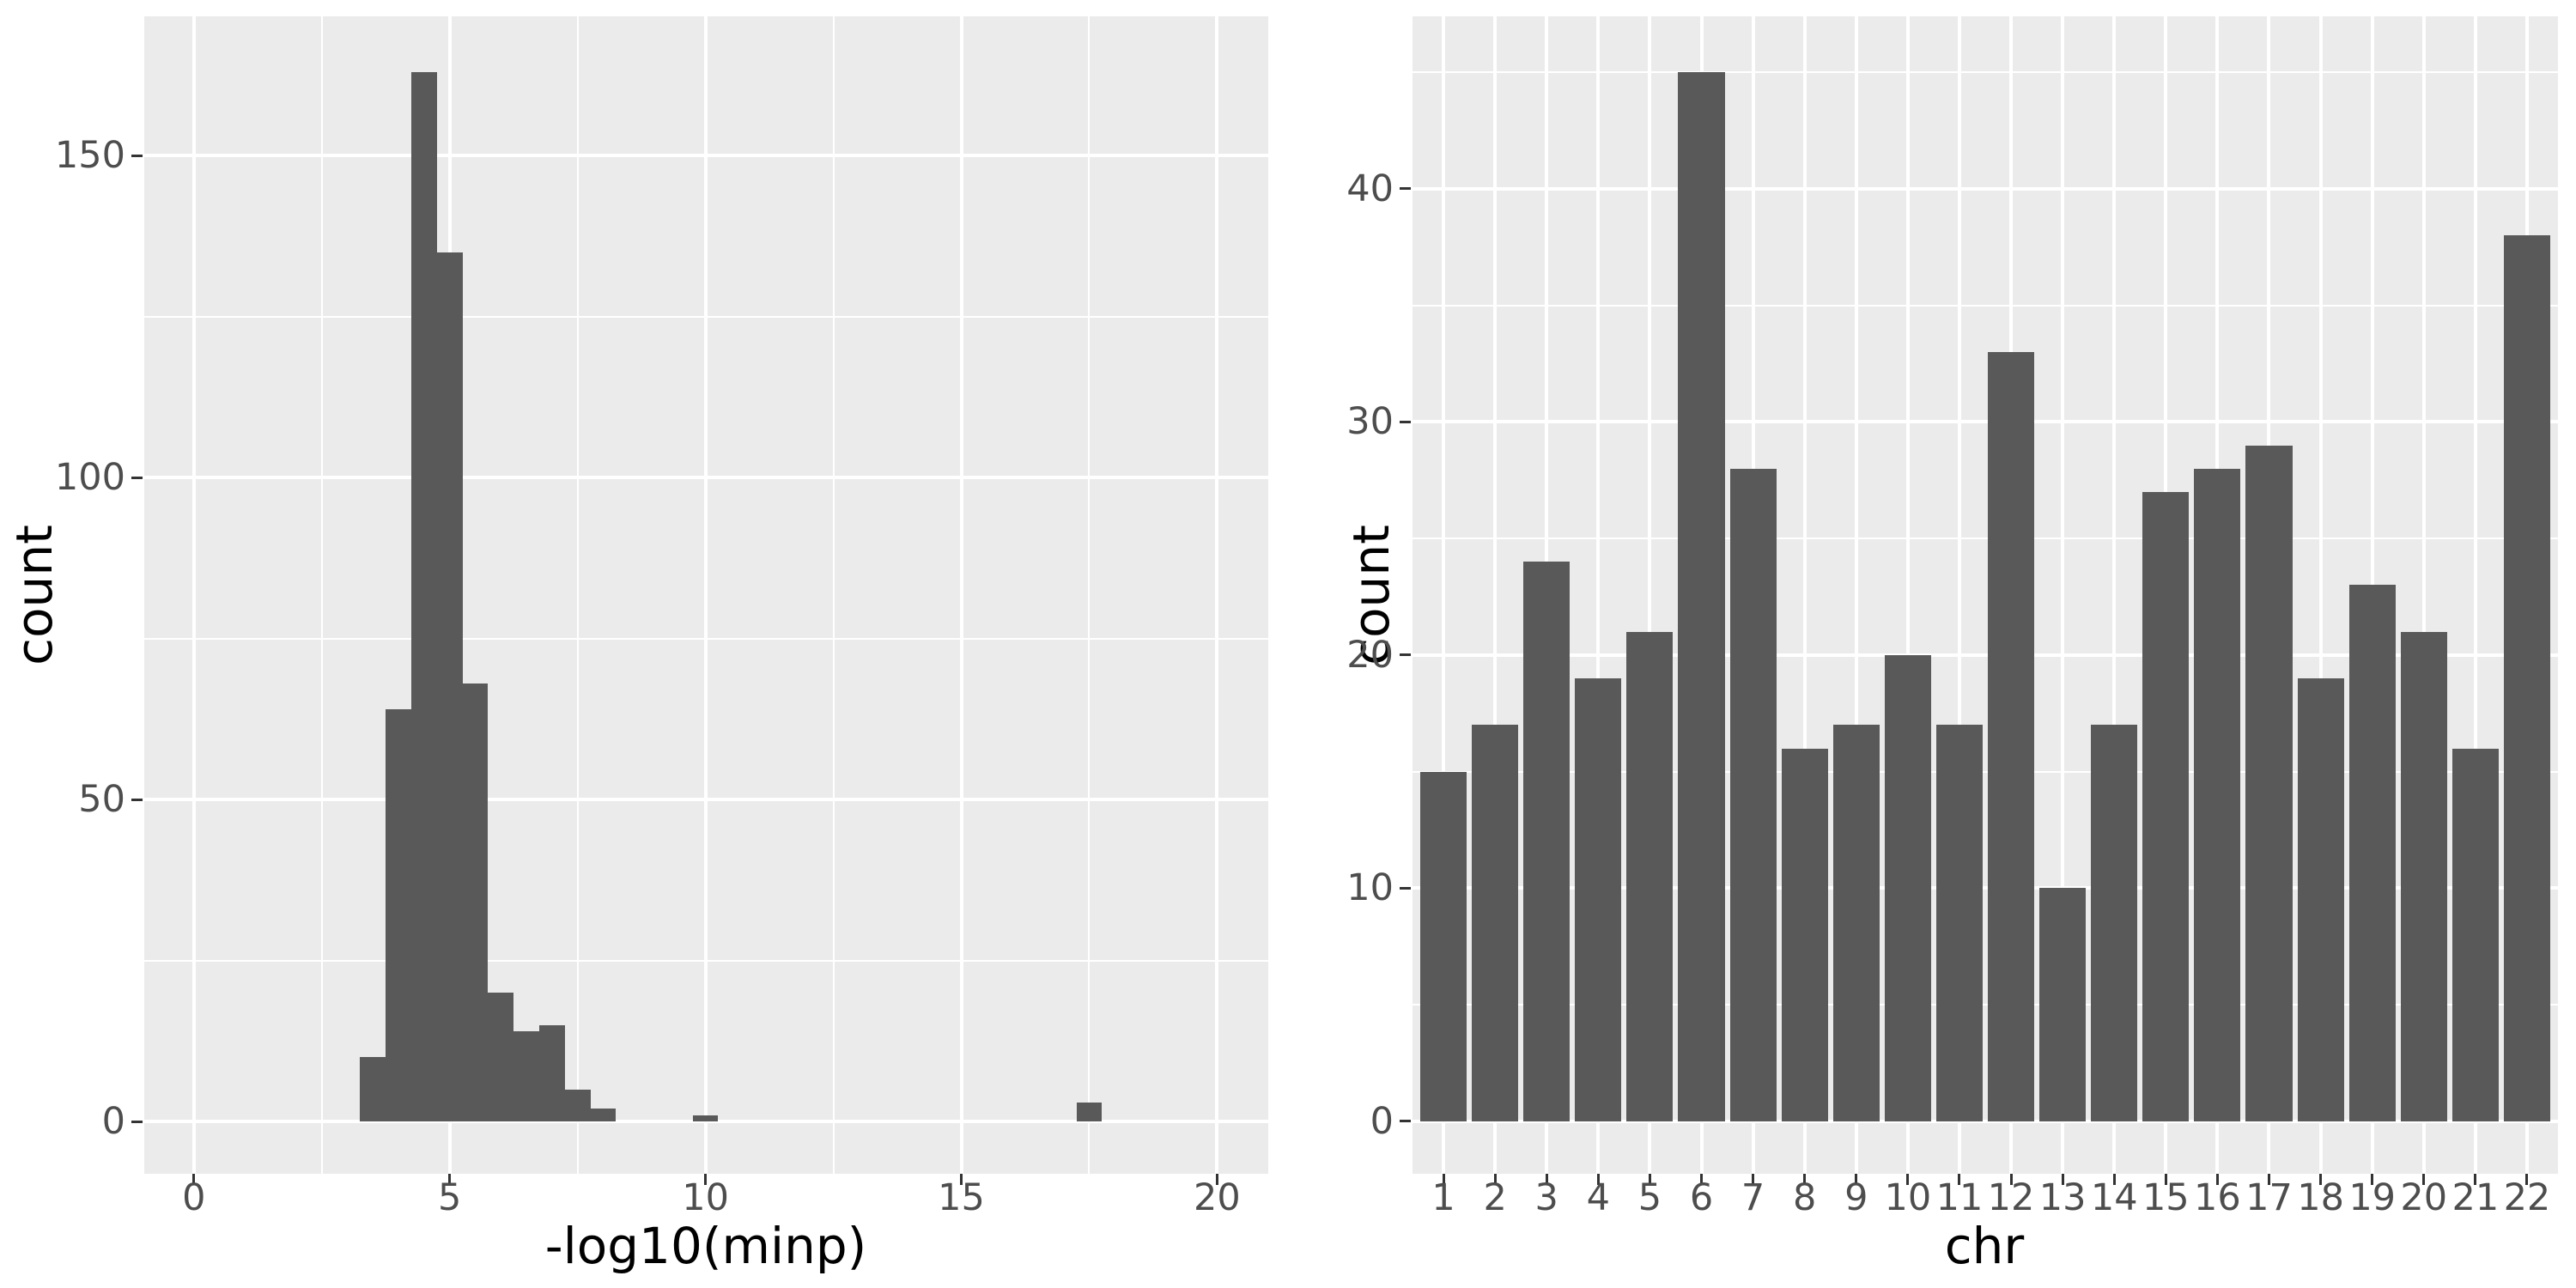  I want to click on y-tick-label: 150, so click(90, 155).